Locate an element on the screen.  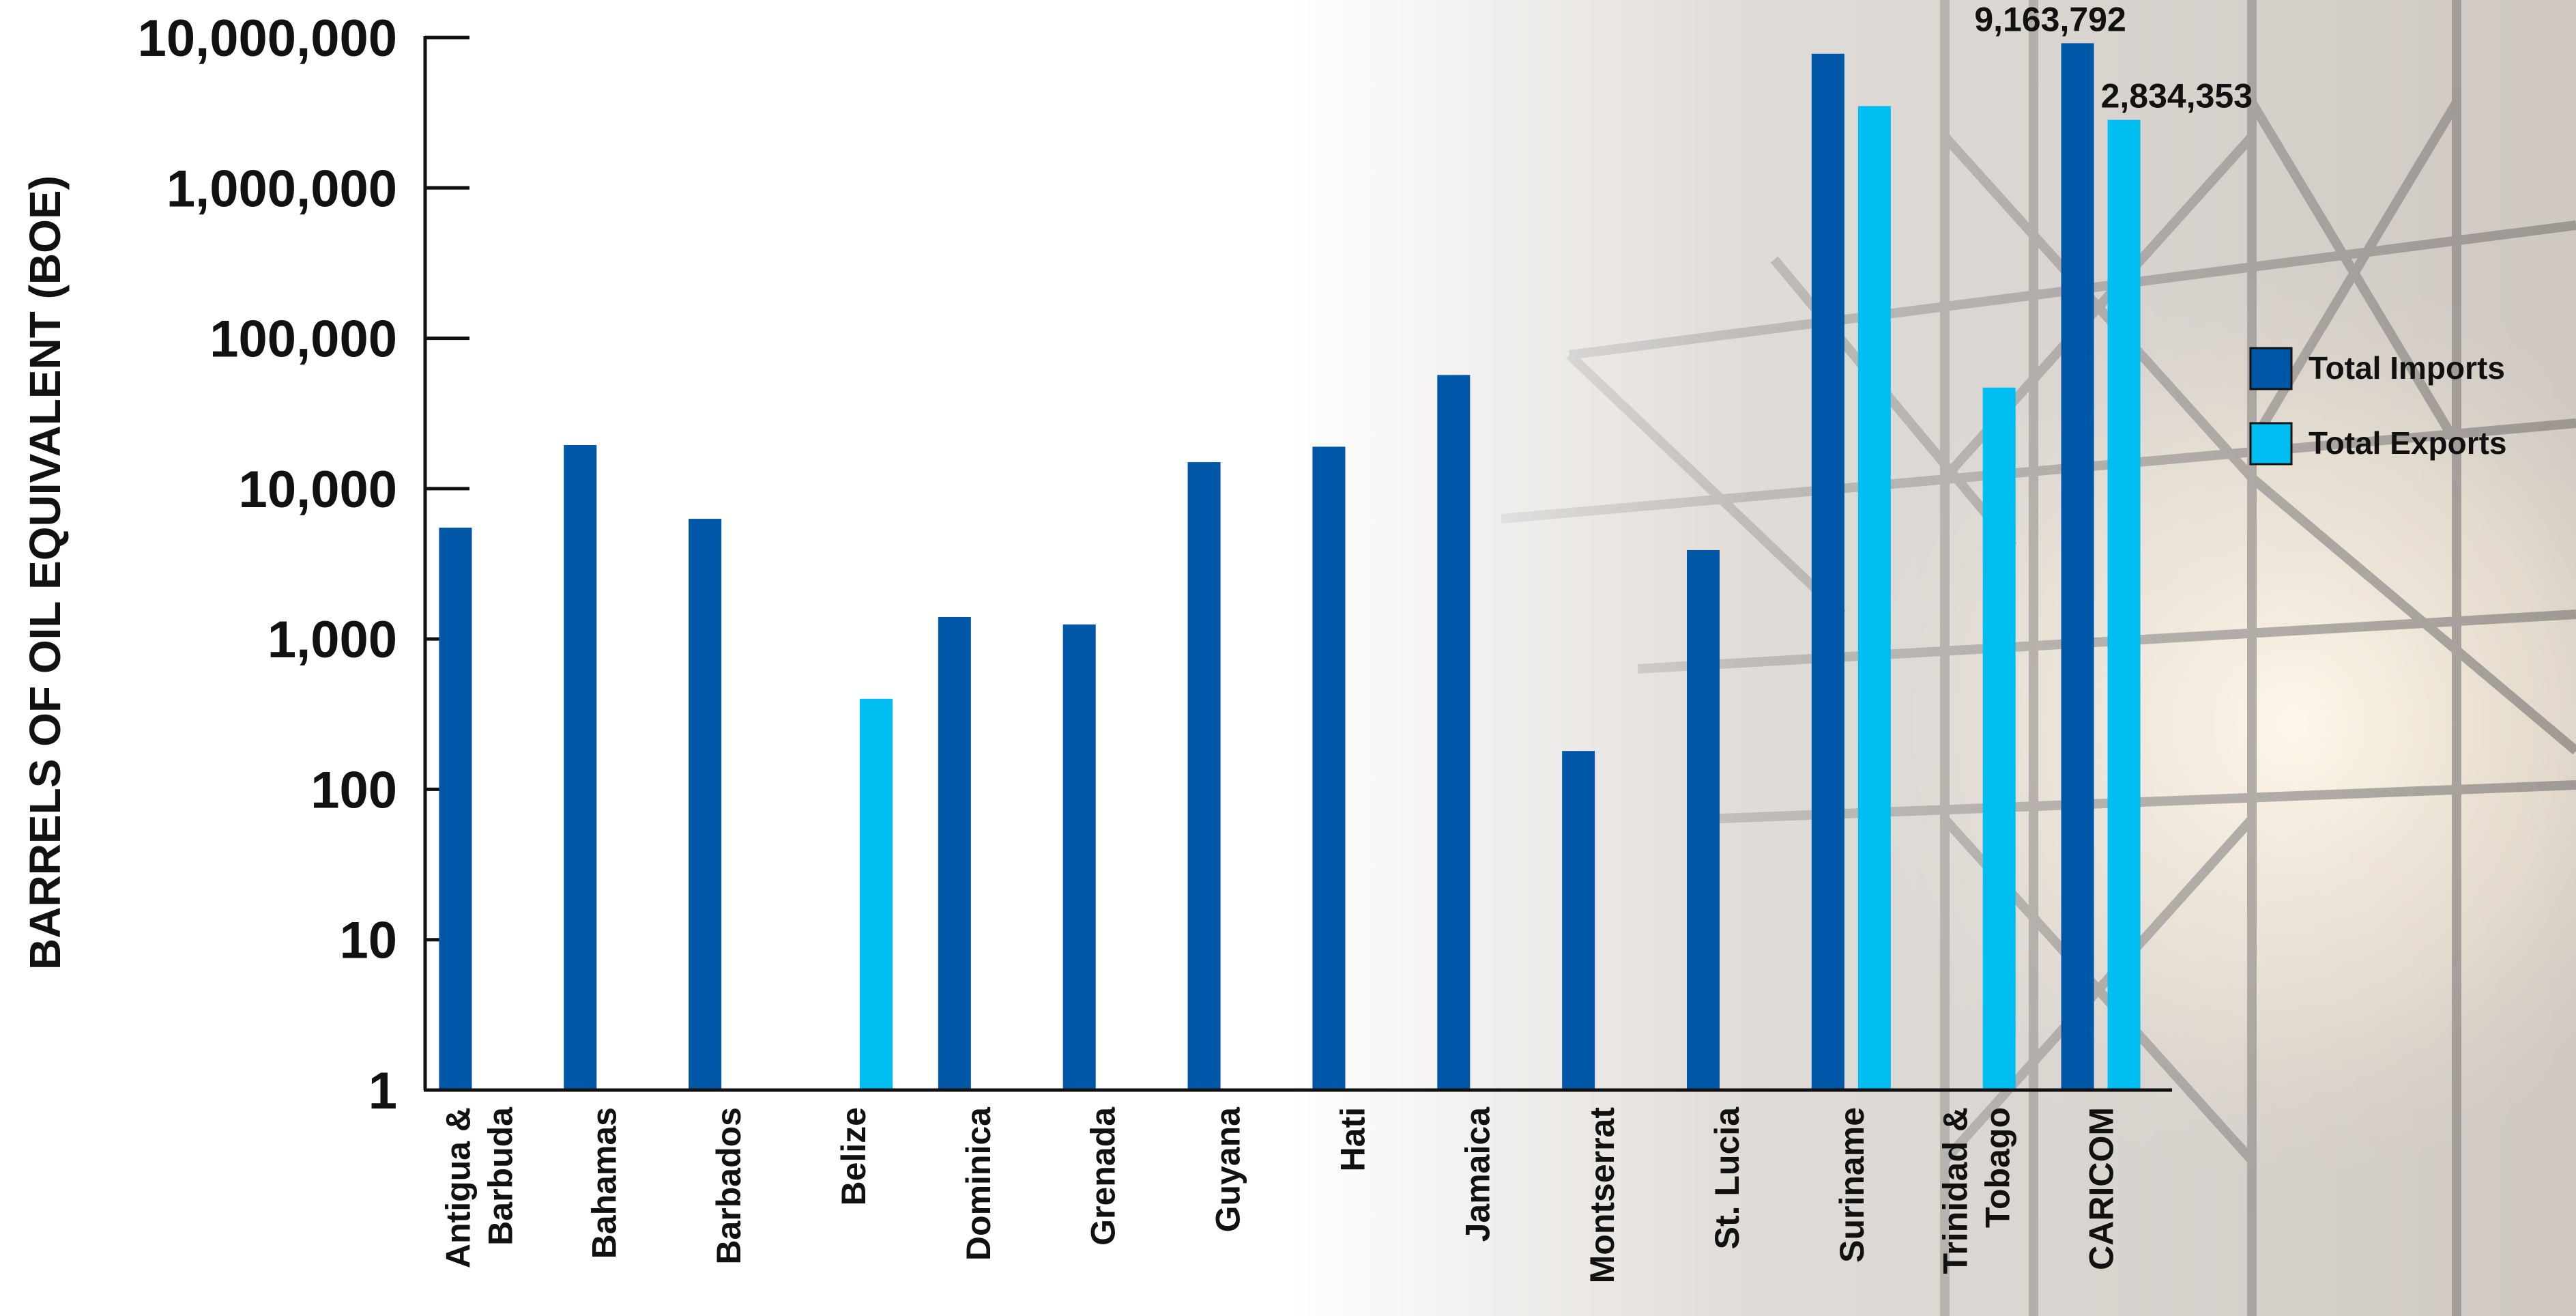
x-tick-label: Trinidad & is located at coordinates (1956, 1190).